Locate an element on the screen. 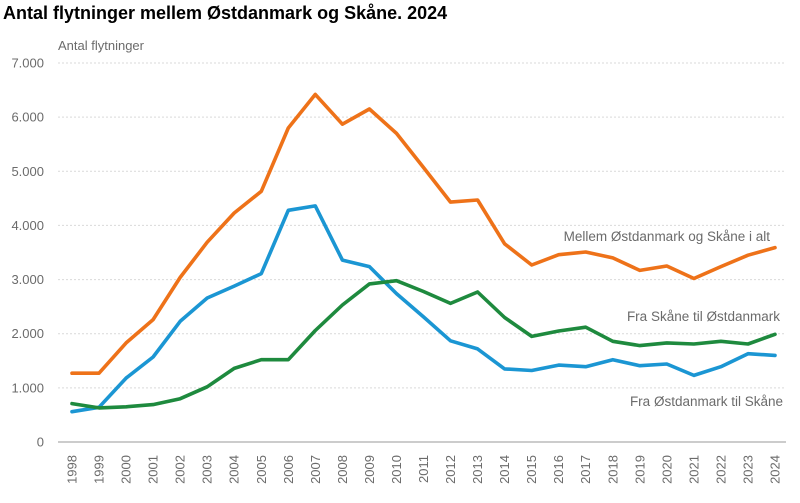  y-tick-label: 2.000 is located at coordinates (27, 333).